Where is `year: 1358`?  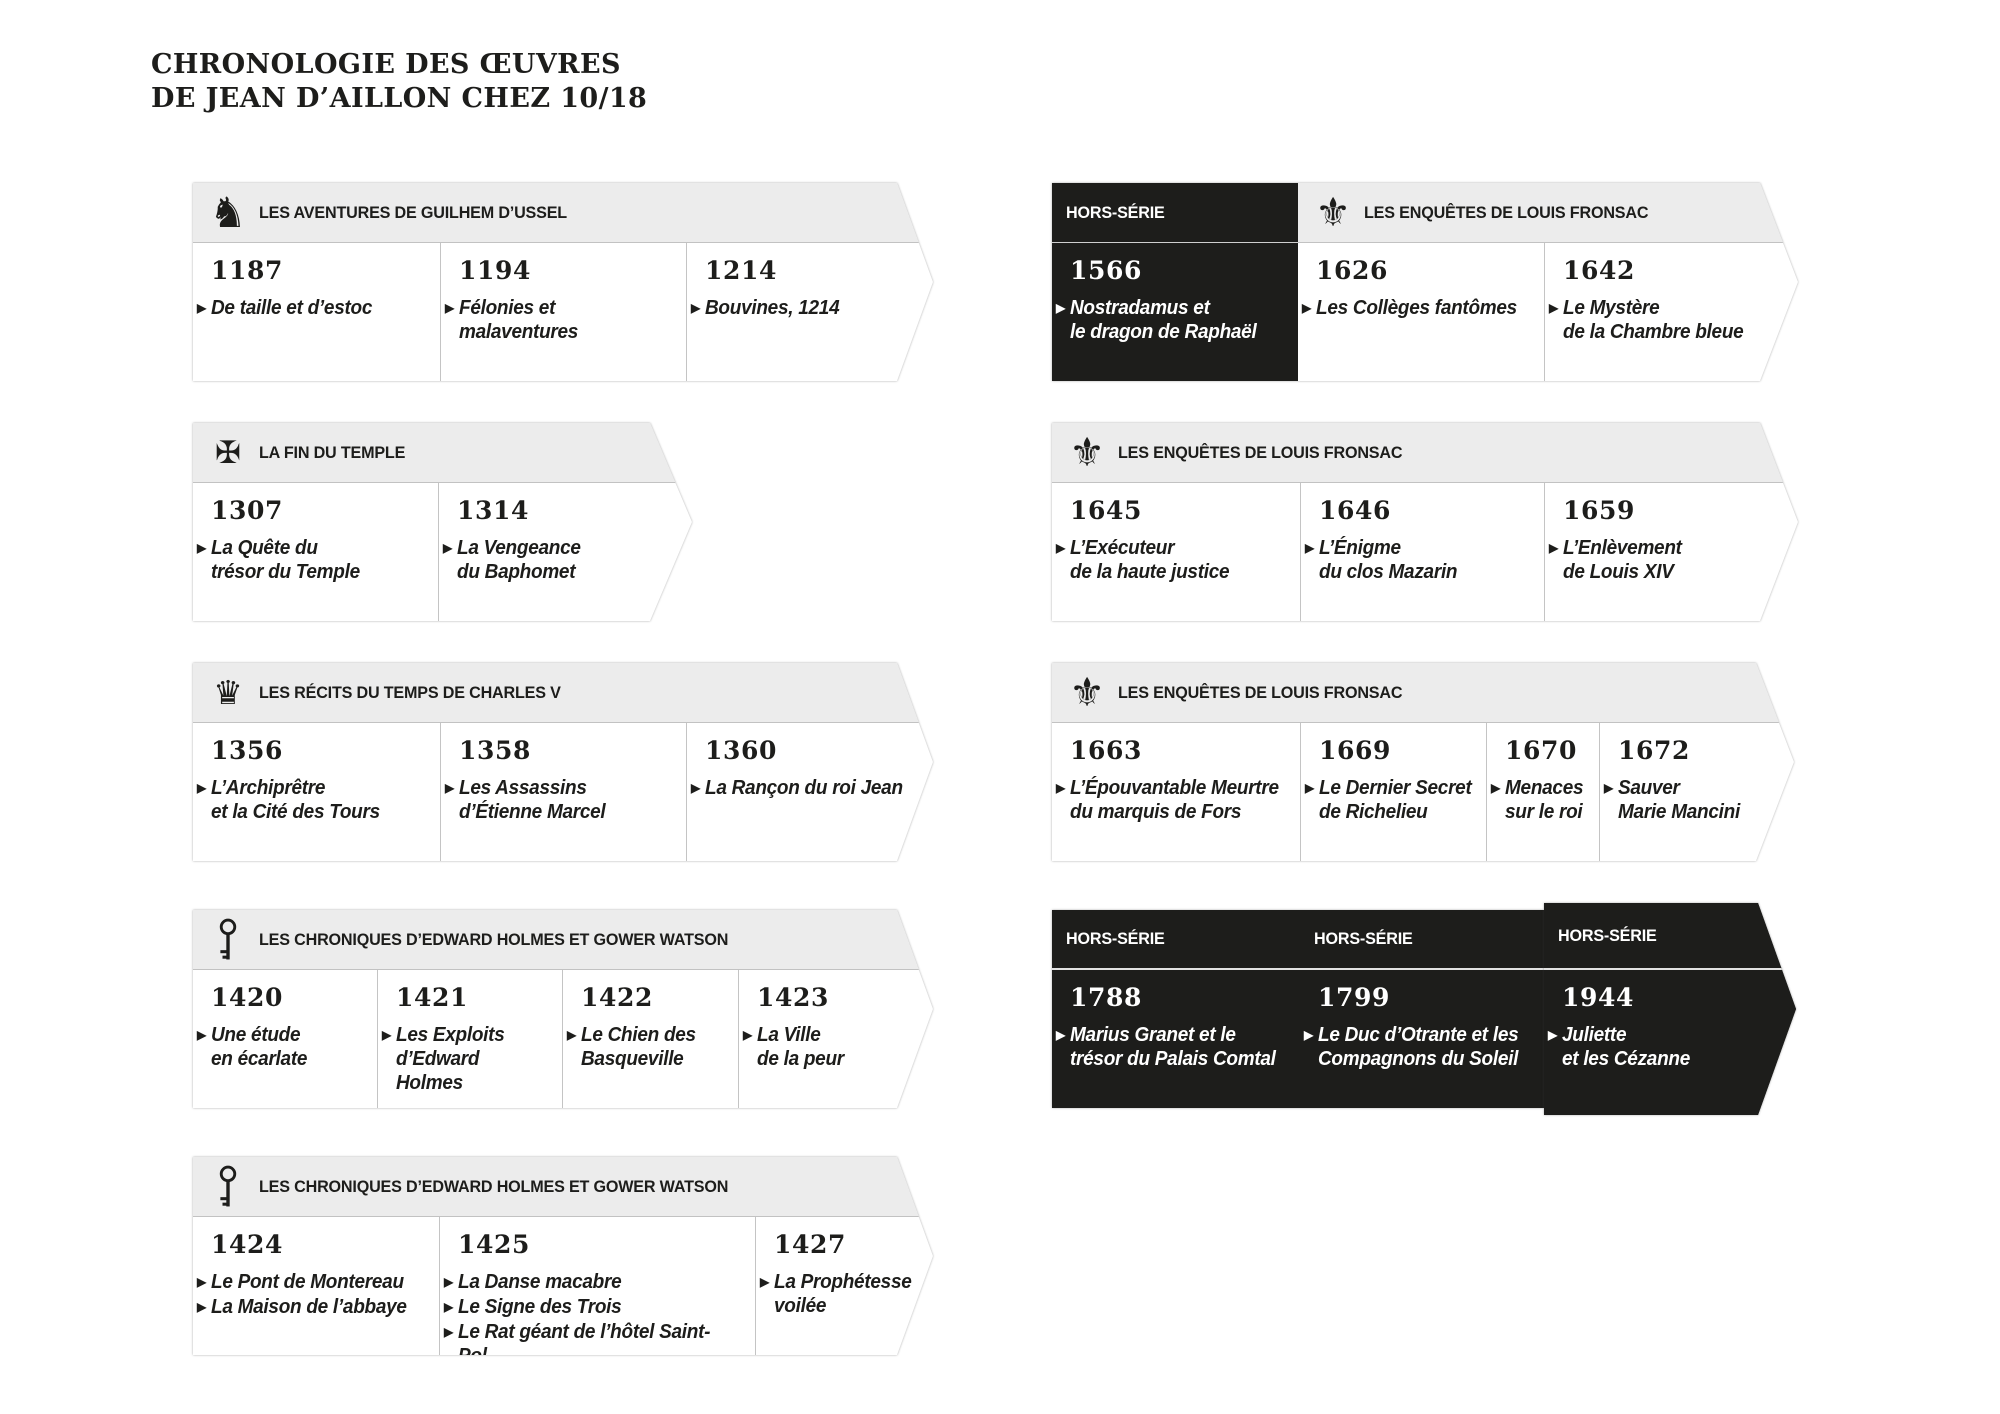 year: 1358 is located at coordinates (495, 750).